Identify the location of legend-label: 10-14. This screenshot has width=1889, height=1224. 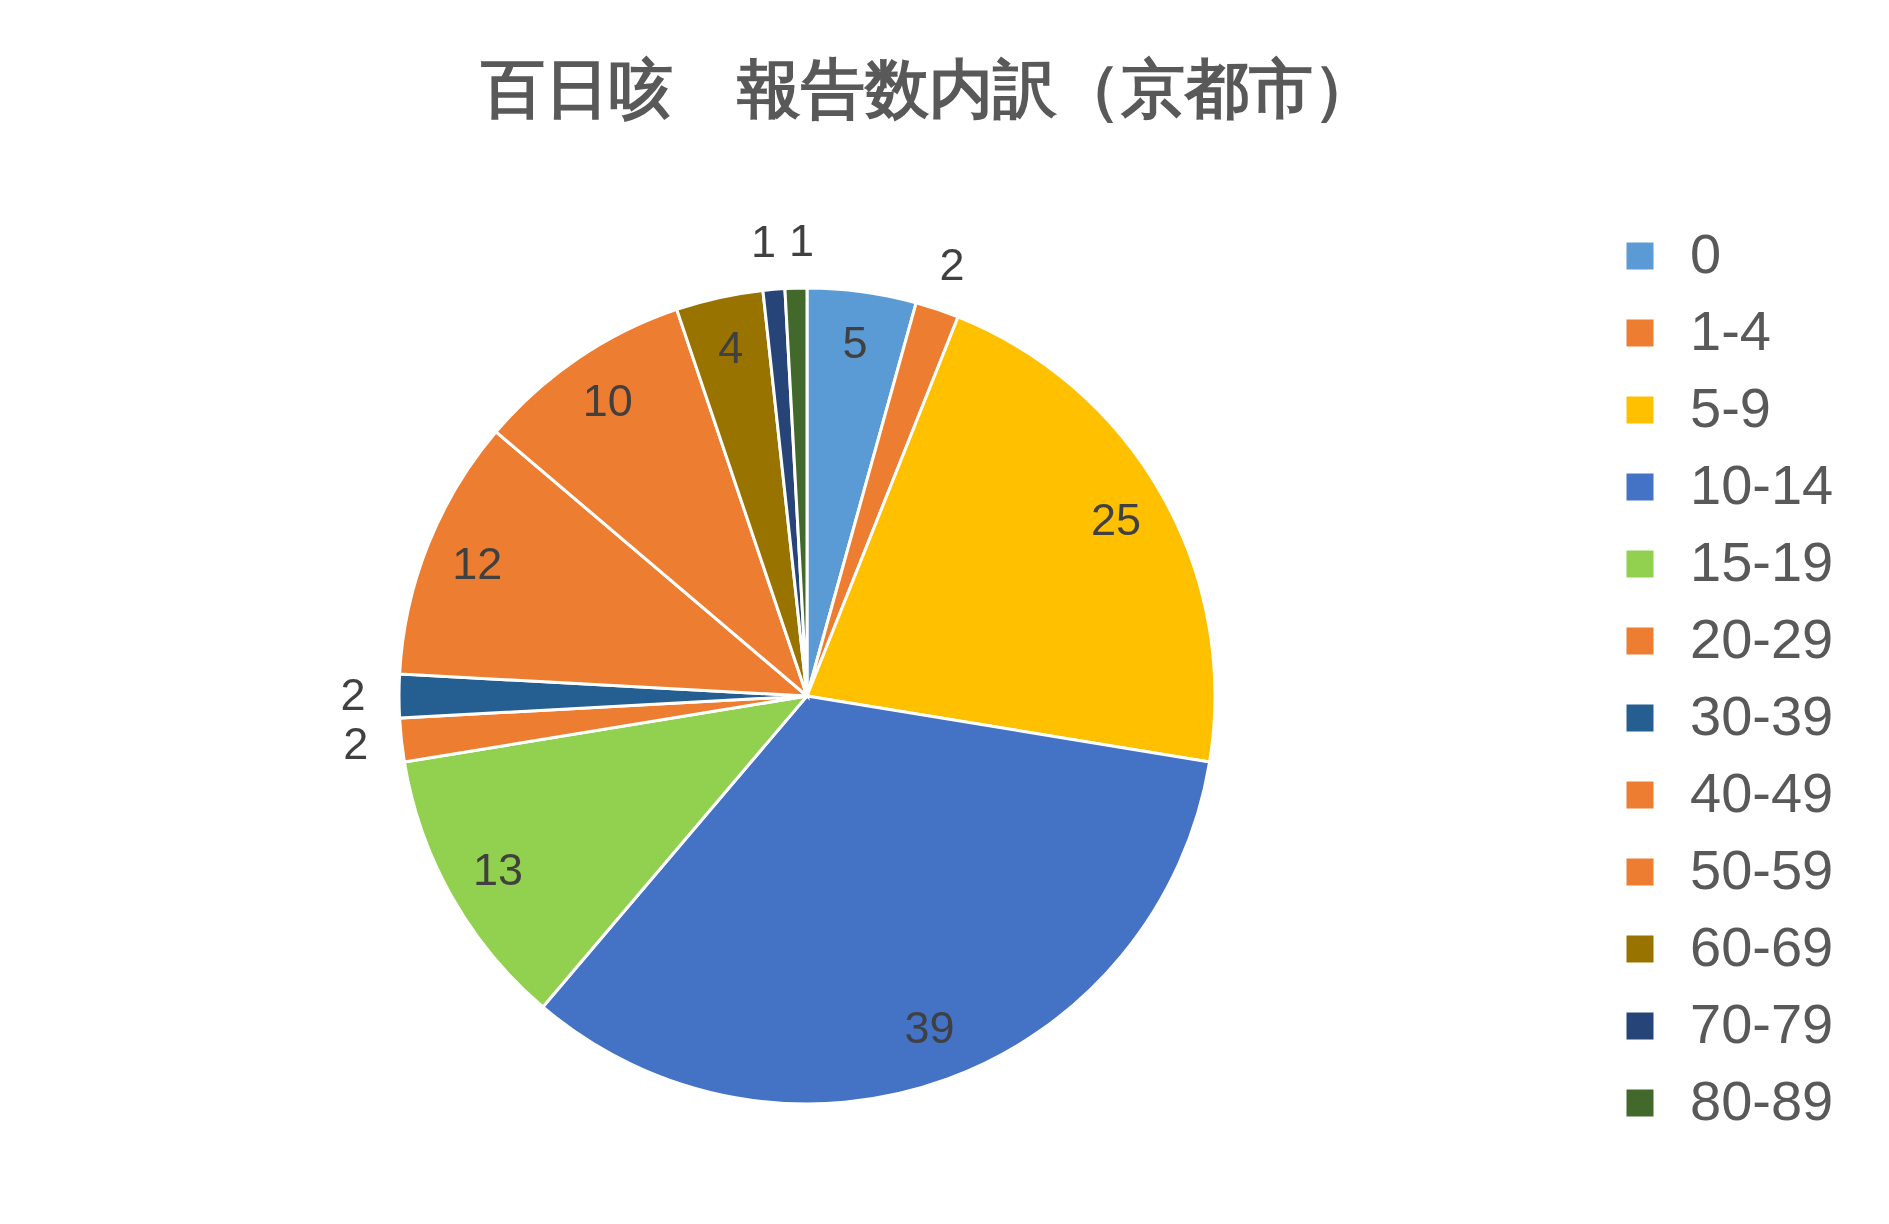
(1762, 484).